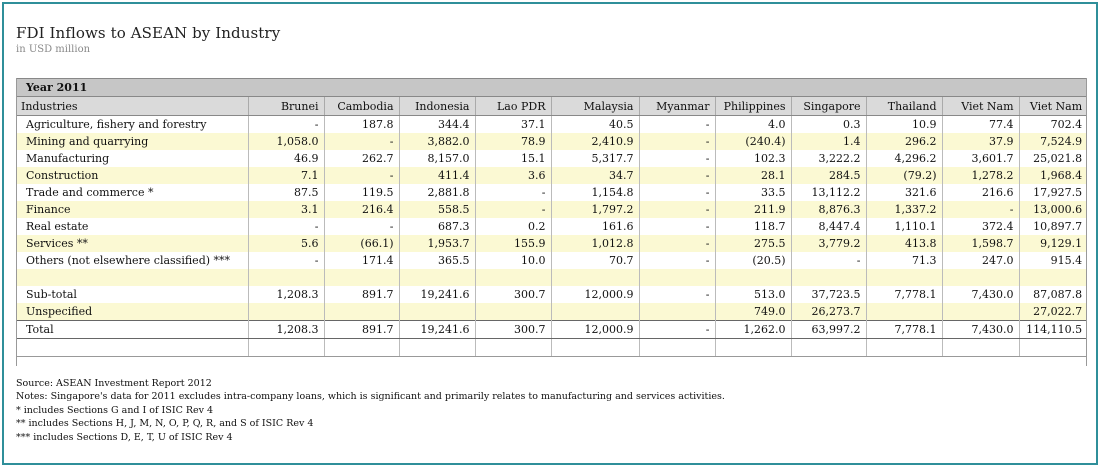  I want to click on table-cell: 275.5, so click(752, 243).